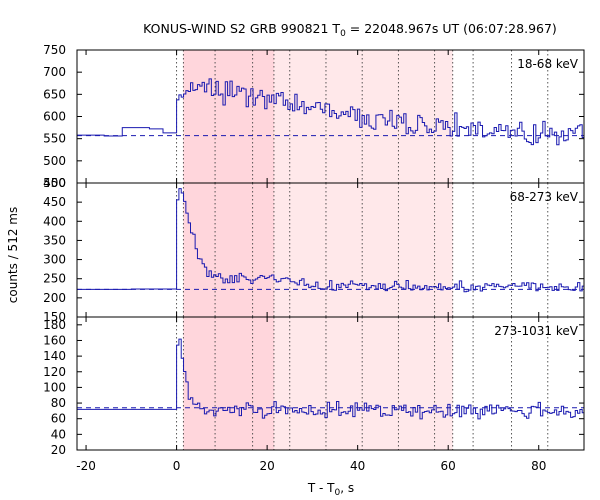 The image size is (600, 500). I want to click on y-tick-label: 180, so click(54, 325).